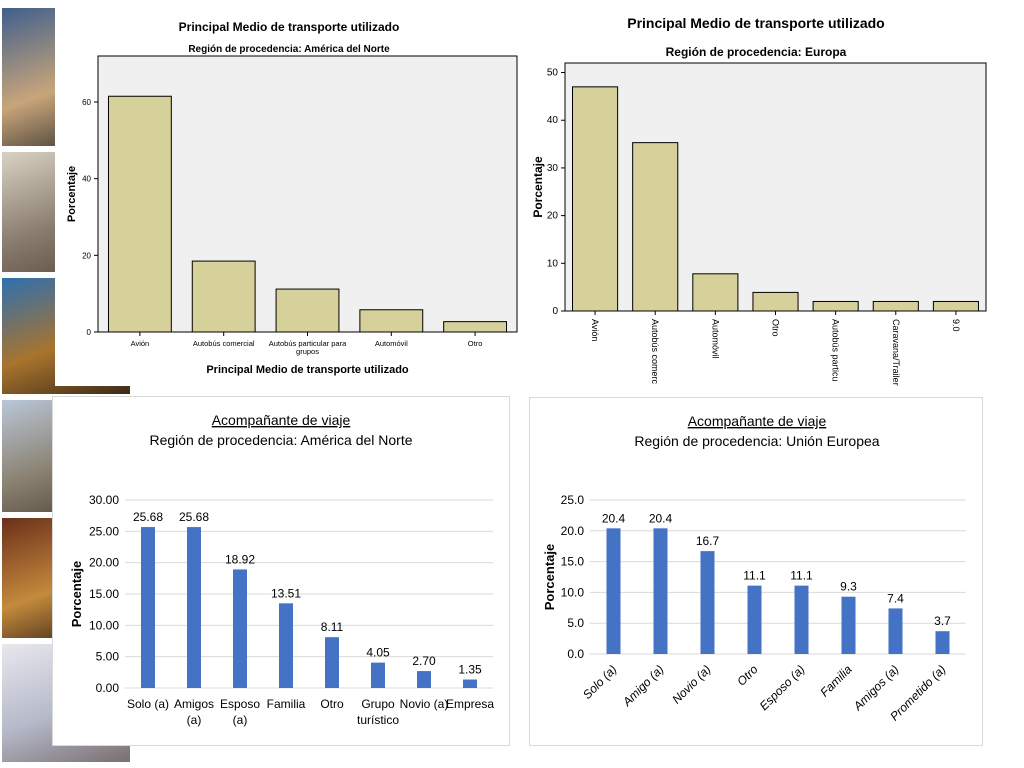 The image size is (1024, 768). I want to click on y-tick-label: 15.0, so click(573, 562).